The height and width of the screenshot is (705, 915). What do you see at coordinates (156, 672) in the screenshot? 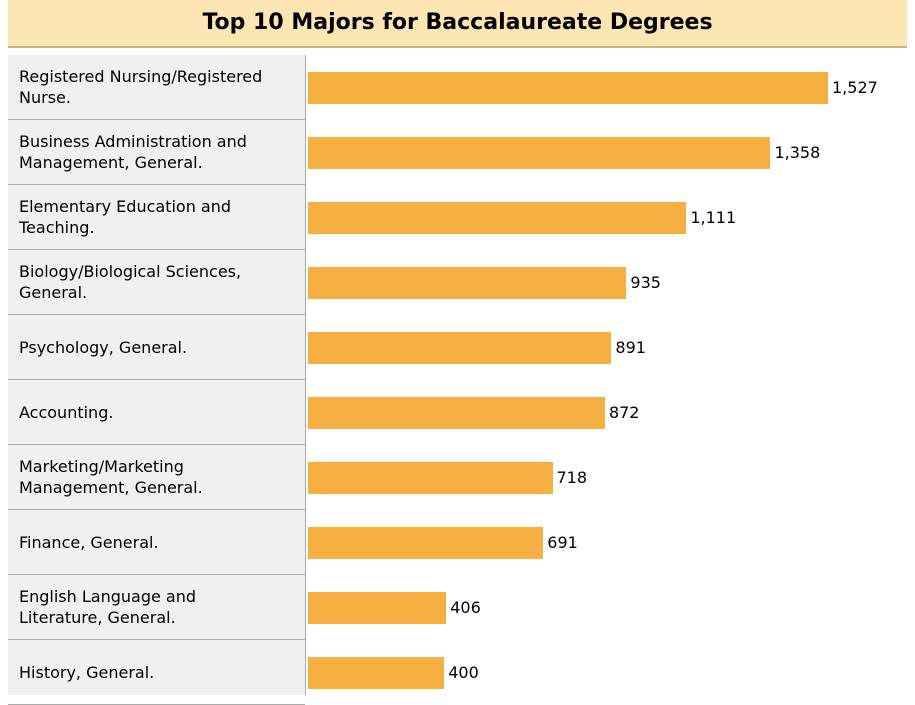
I see `category-row: History, General.` at bounding box center [156, 672].